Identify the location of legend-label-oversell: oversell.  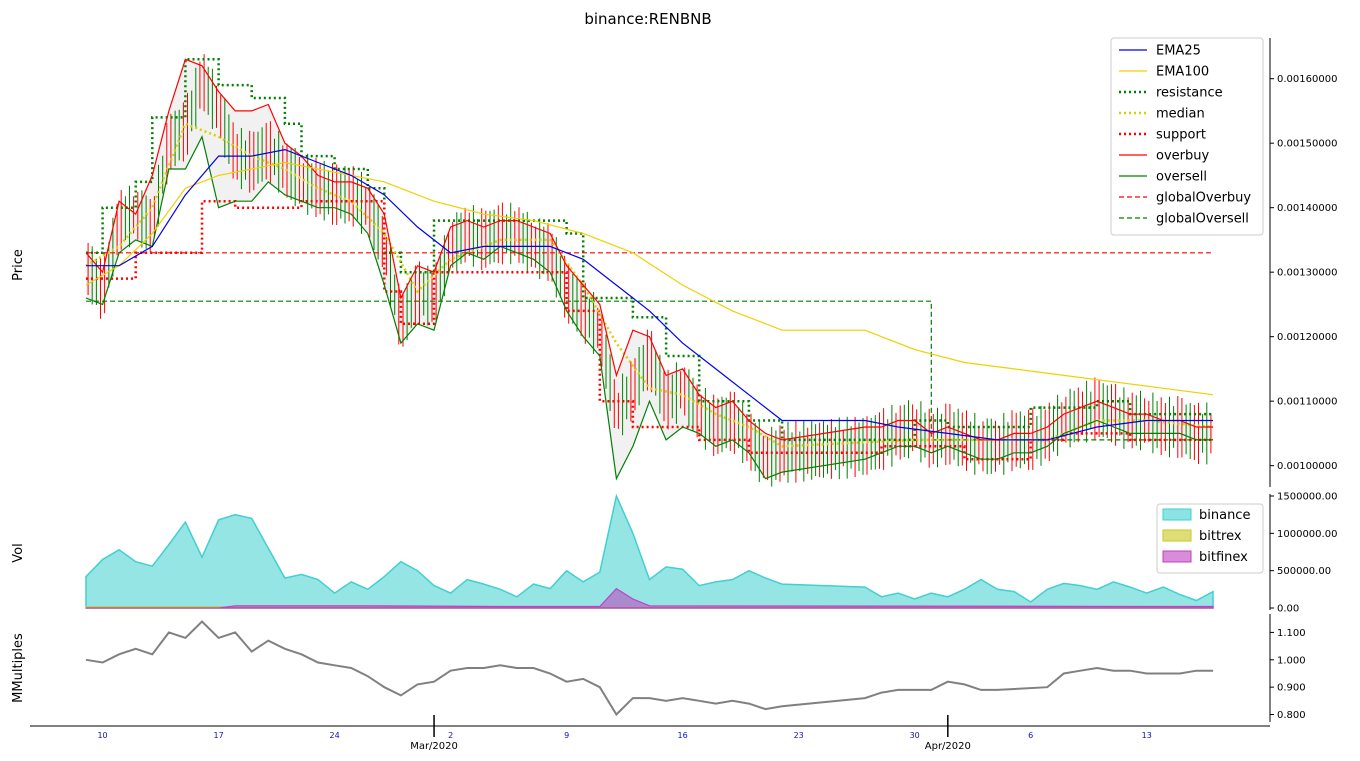
(1181, 177).